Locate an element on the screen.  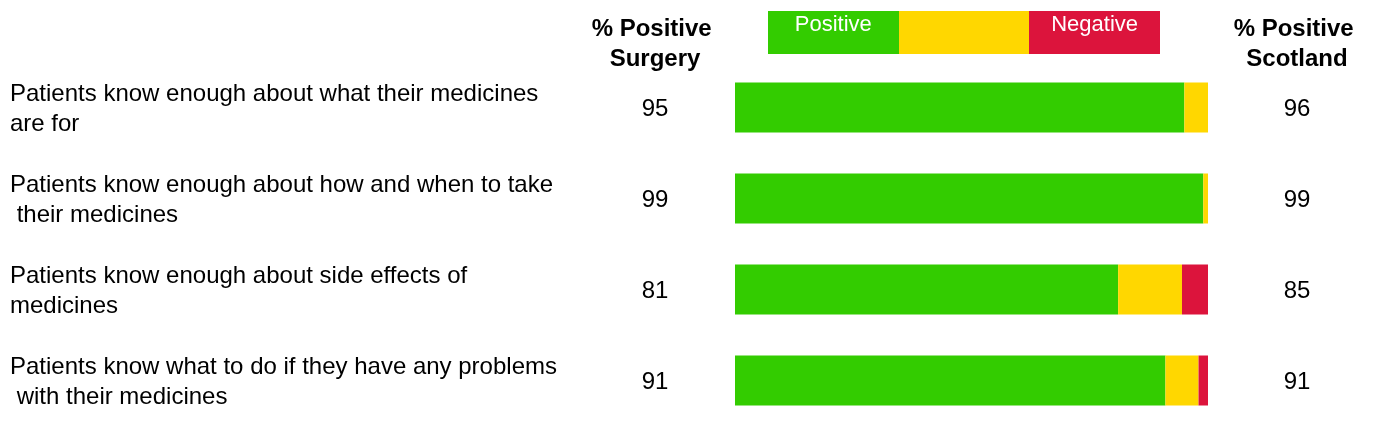
text: Positive is located at coordinates (833, 32).